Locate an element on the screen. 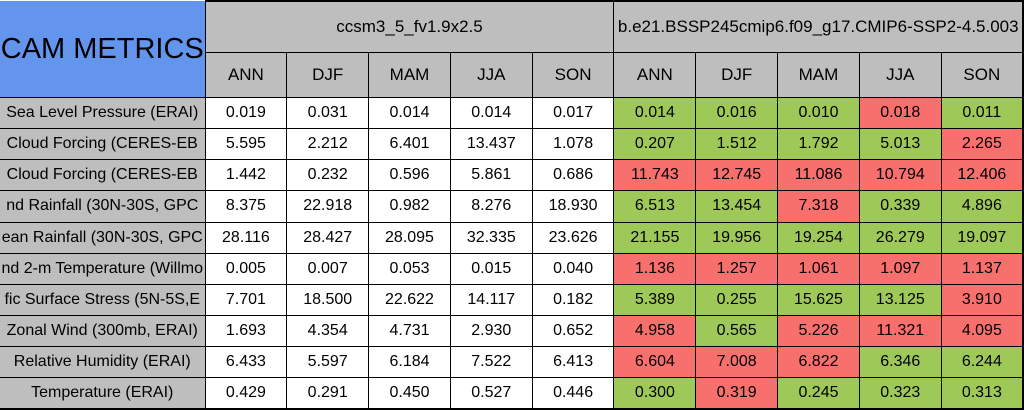  season-header-ann-1: ANN is located at coordinates (246, 75).